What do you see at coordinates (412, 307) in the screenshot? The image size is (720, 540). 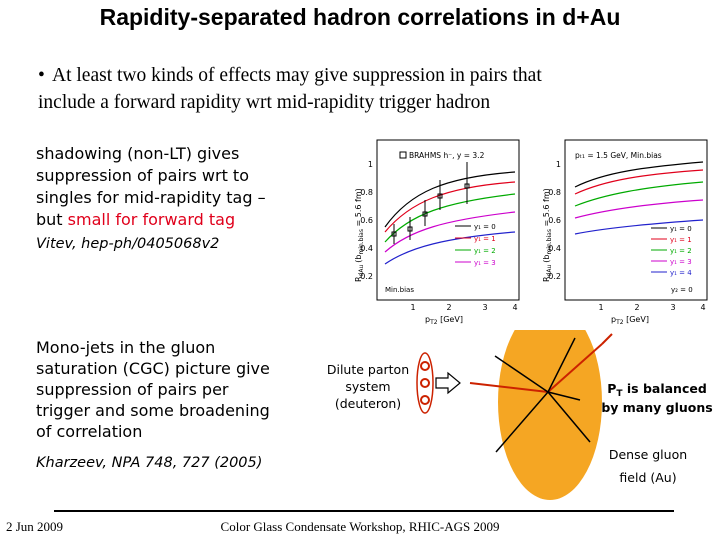 I see `left-x-tick: 1` at bounding box center [412, 307].